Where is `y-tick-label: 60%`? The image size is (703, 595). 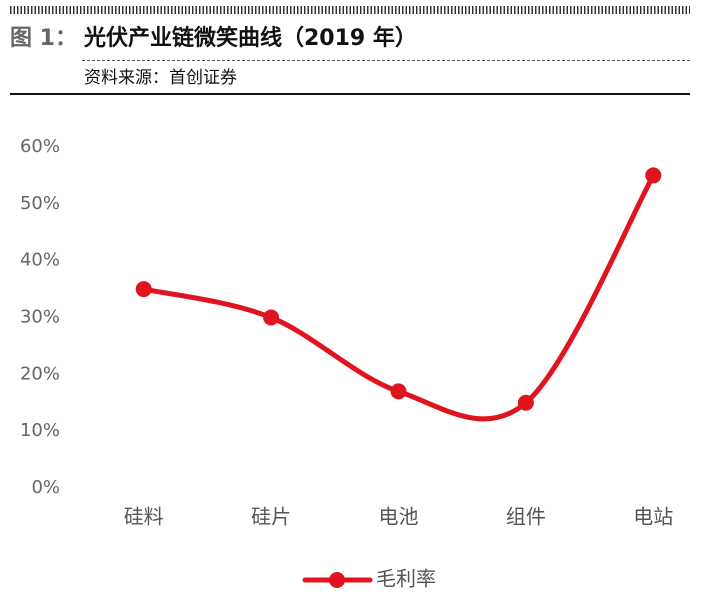
y-tick-label: 60% is located at coordinates (40, 146).